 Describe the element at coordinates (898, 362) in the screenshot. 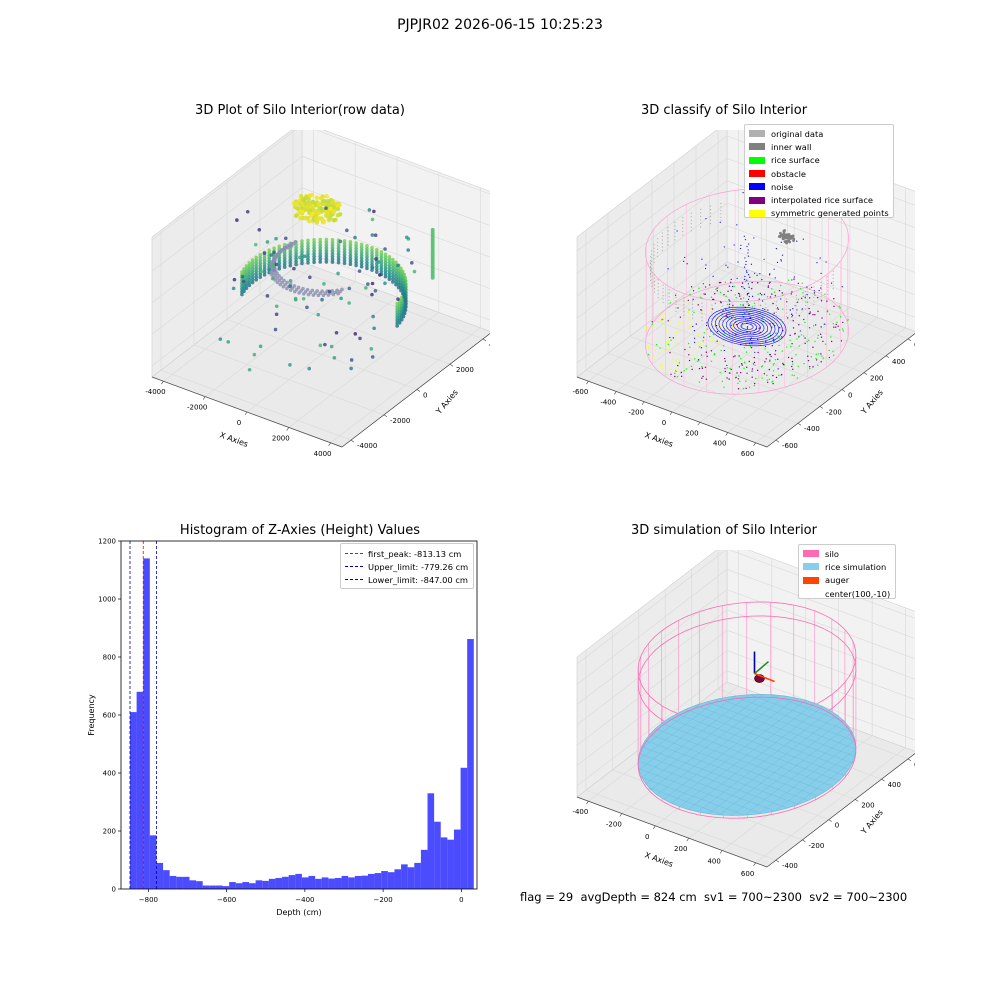

I see `y-tick-label: 400` at that location.